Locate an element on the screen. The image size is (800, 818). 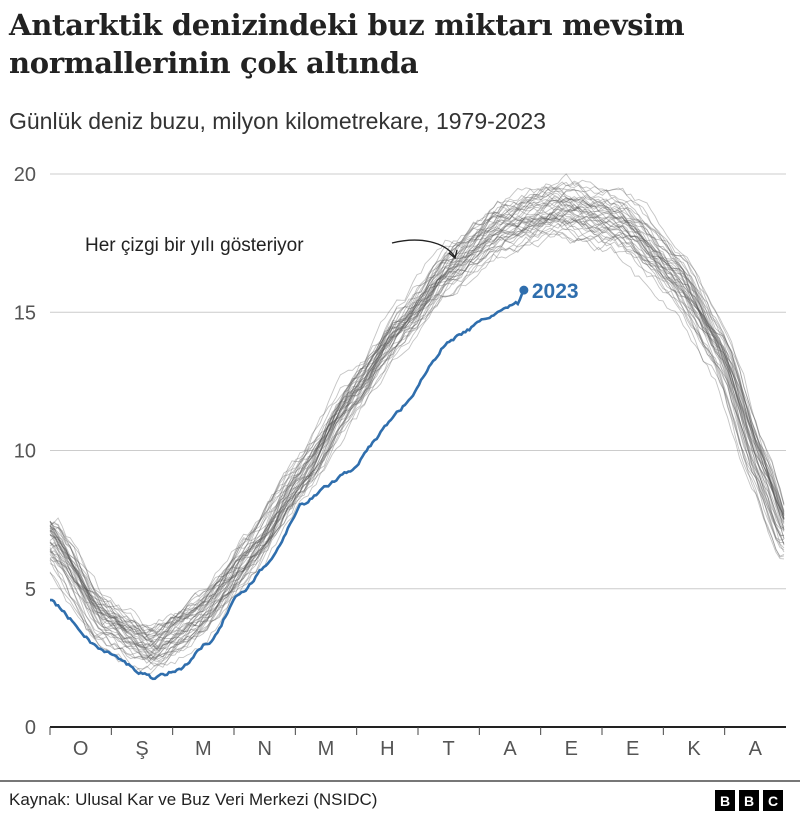
x-tick-label: H is located at coordinates (387, 749).